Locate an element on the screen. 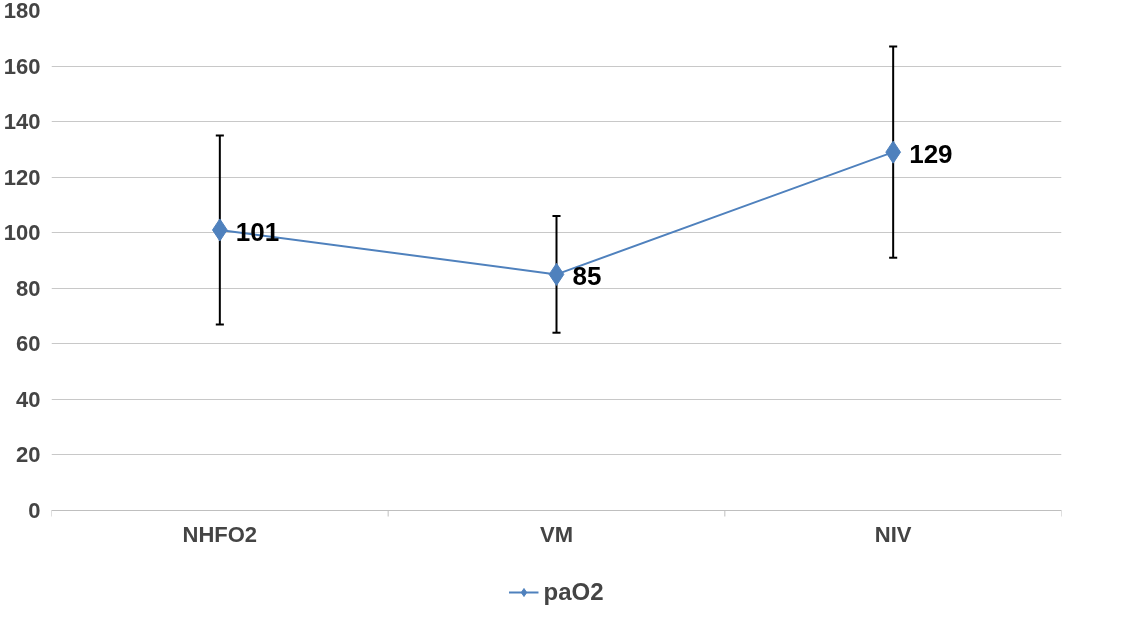 Image resolution: width=1126 pixels, height=638 pixels. y-tick-label: 180 is located at coordinates (22, 11).